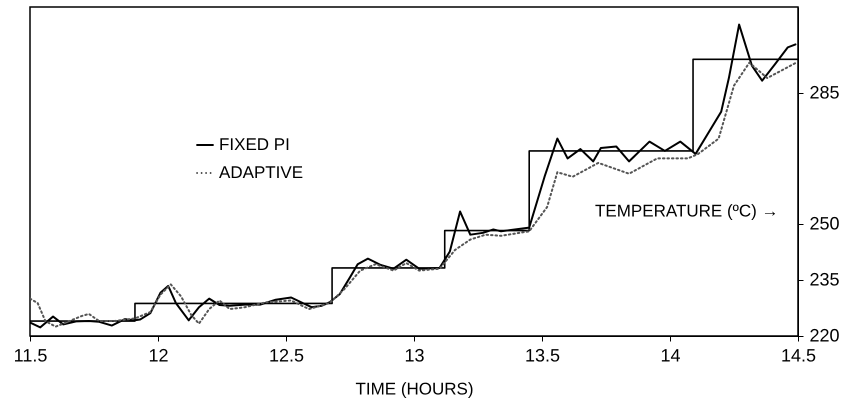 This screenshot has height=408, width=847. What do you see at coordinates (686, 210) in the screenshot?
I see `y-axis-title: TEMPERATURE (ºC) →` at bounding box center [686, 210].